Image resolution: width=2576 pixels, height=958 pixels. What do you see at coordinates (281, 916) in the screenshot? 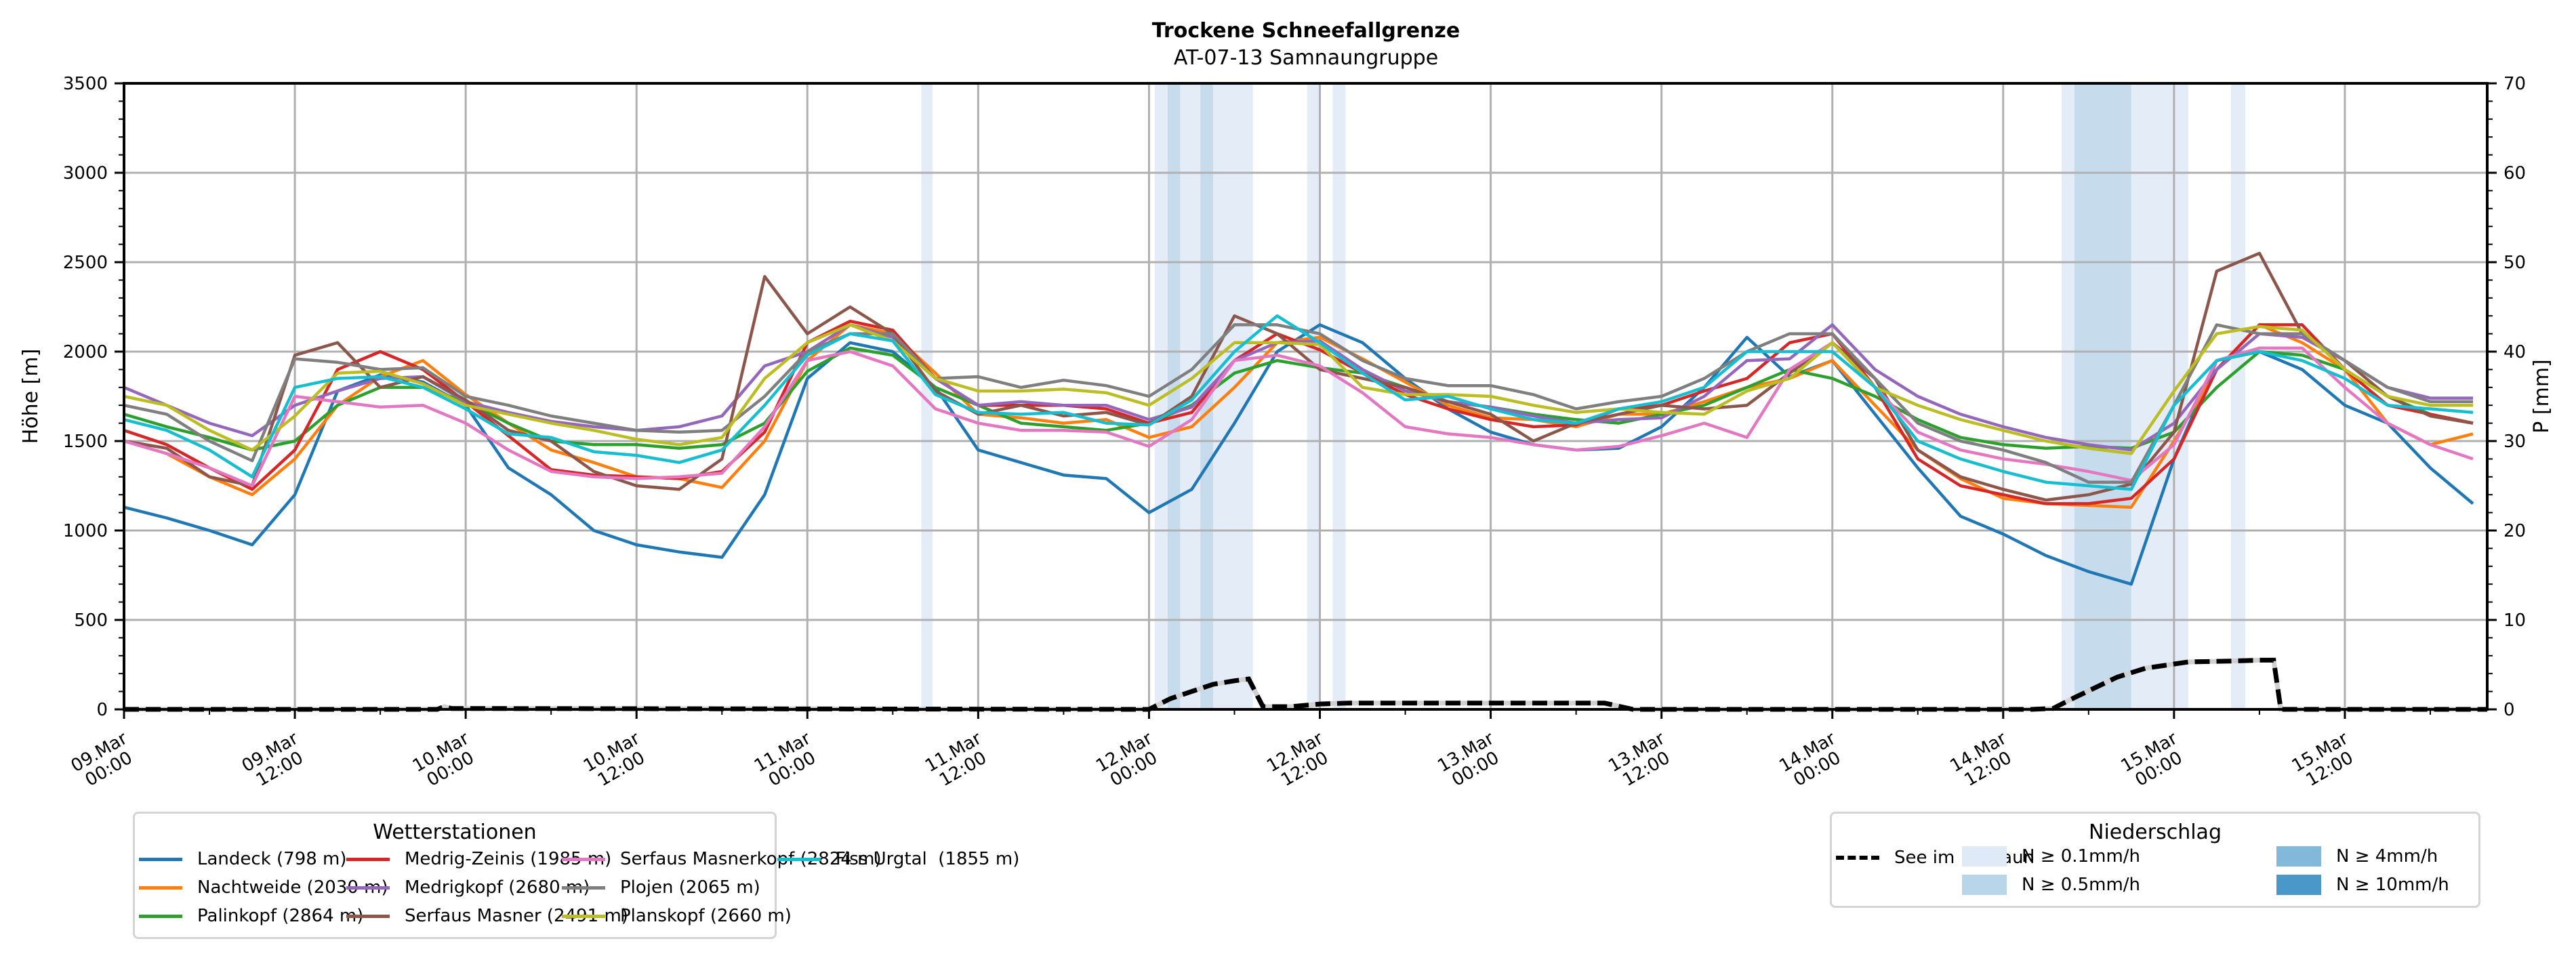
I see `legend-label: Palinkopf (2864 m)` at bounding box center [281, 916].